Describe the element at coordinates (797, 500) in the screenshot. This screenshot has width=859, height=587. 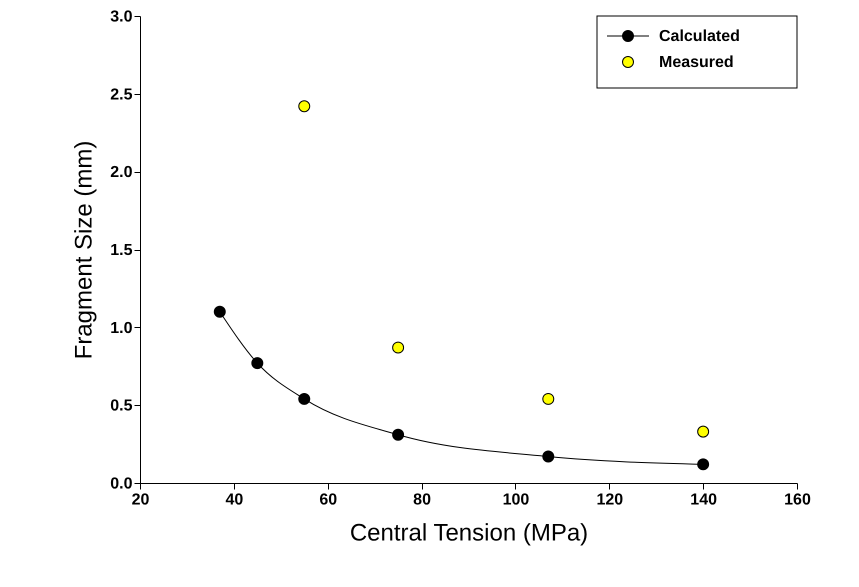
I see `x-tick-label: 160` at that location.